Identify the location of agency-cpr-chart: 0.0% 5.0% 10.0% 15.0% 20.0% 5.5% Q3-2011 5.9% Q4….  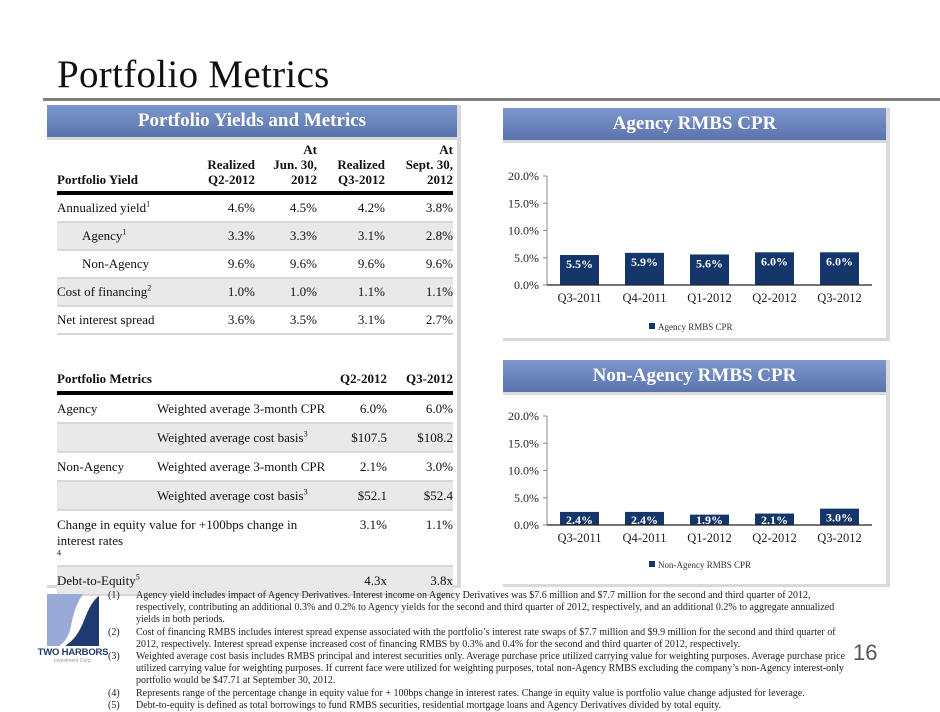
(690, 250).